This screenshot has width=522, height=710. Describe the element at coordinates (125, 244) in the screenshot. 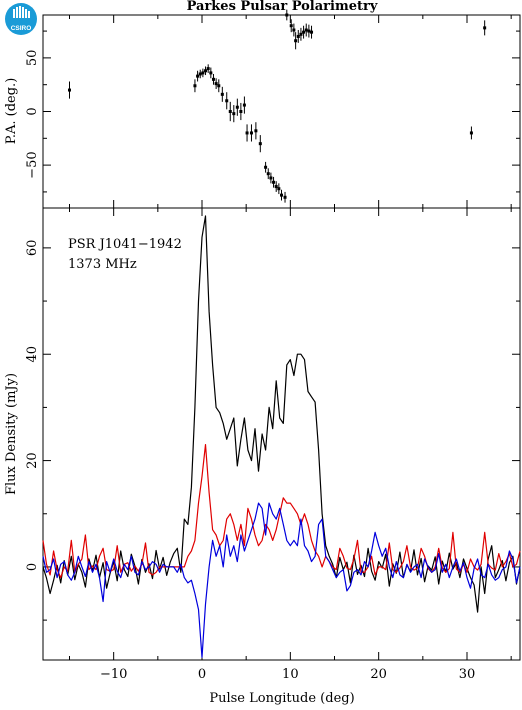

I see `pulsar-name-annotation: PSR J1041−1942` at that location.